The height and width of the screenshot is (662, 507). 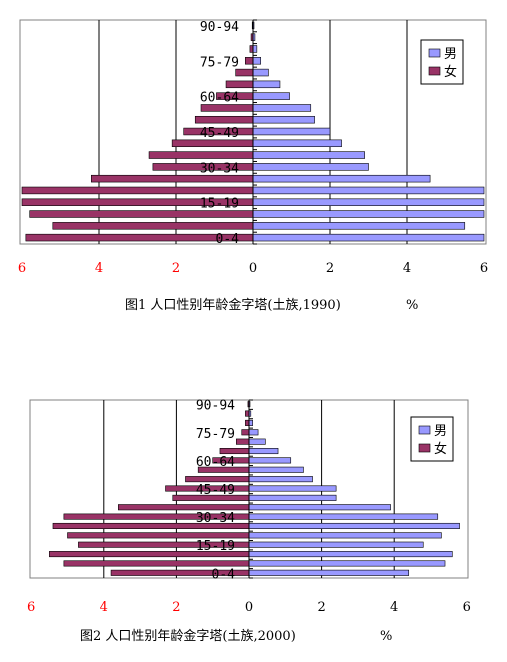 What do you see at coordinates (386, 636) in the screenshot?
I see `unit-label-2000: %` at bounding box center [386, 636].